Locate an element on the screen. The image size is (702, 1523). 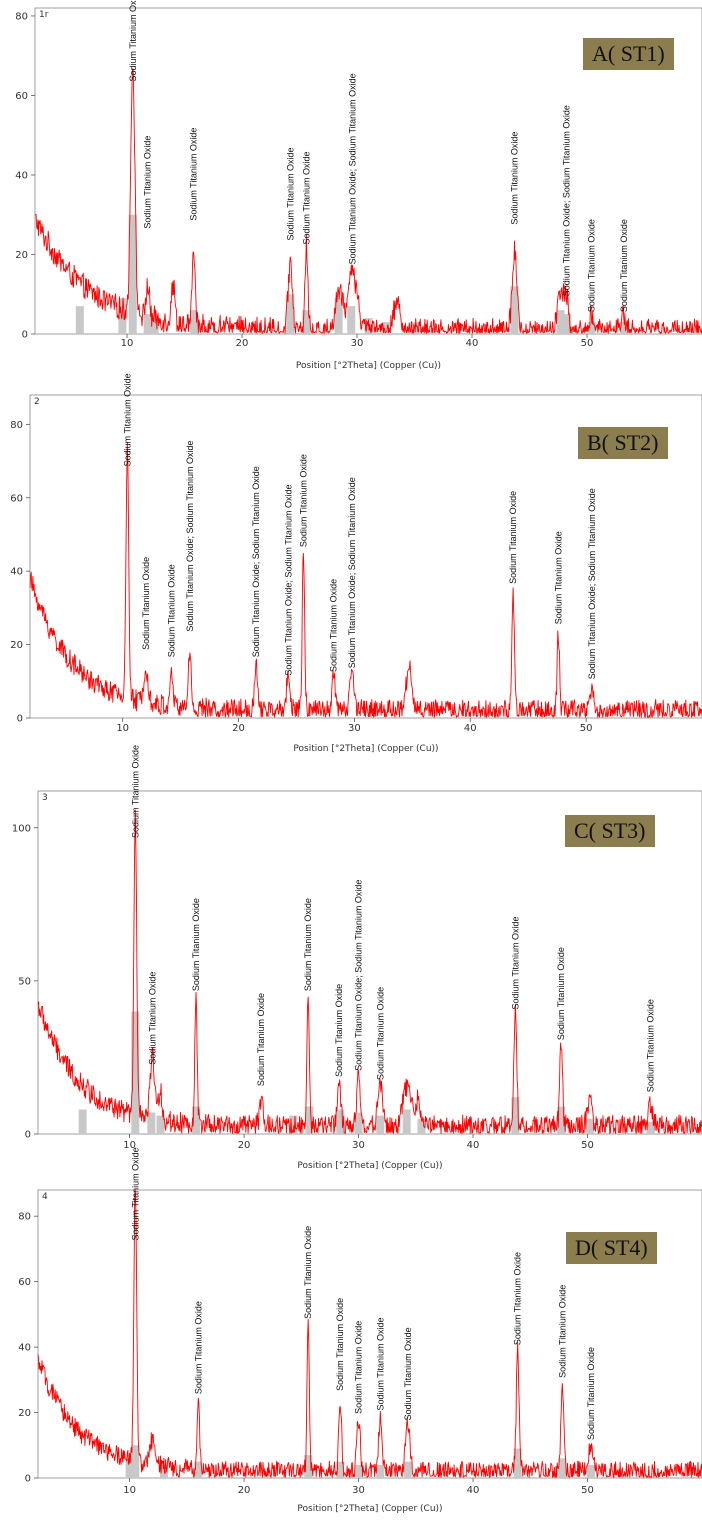
panel-label: D( ST4) is located at coordinates (611, 1248).